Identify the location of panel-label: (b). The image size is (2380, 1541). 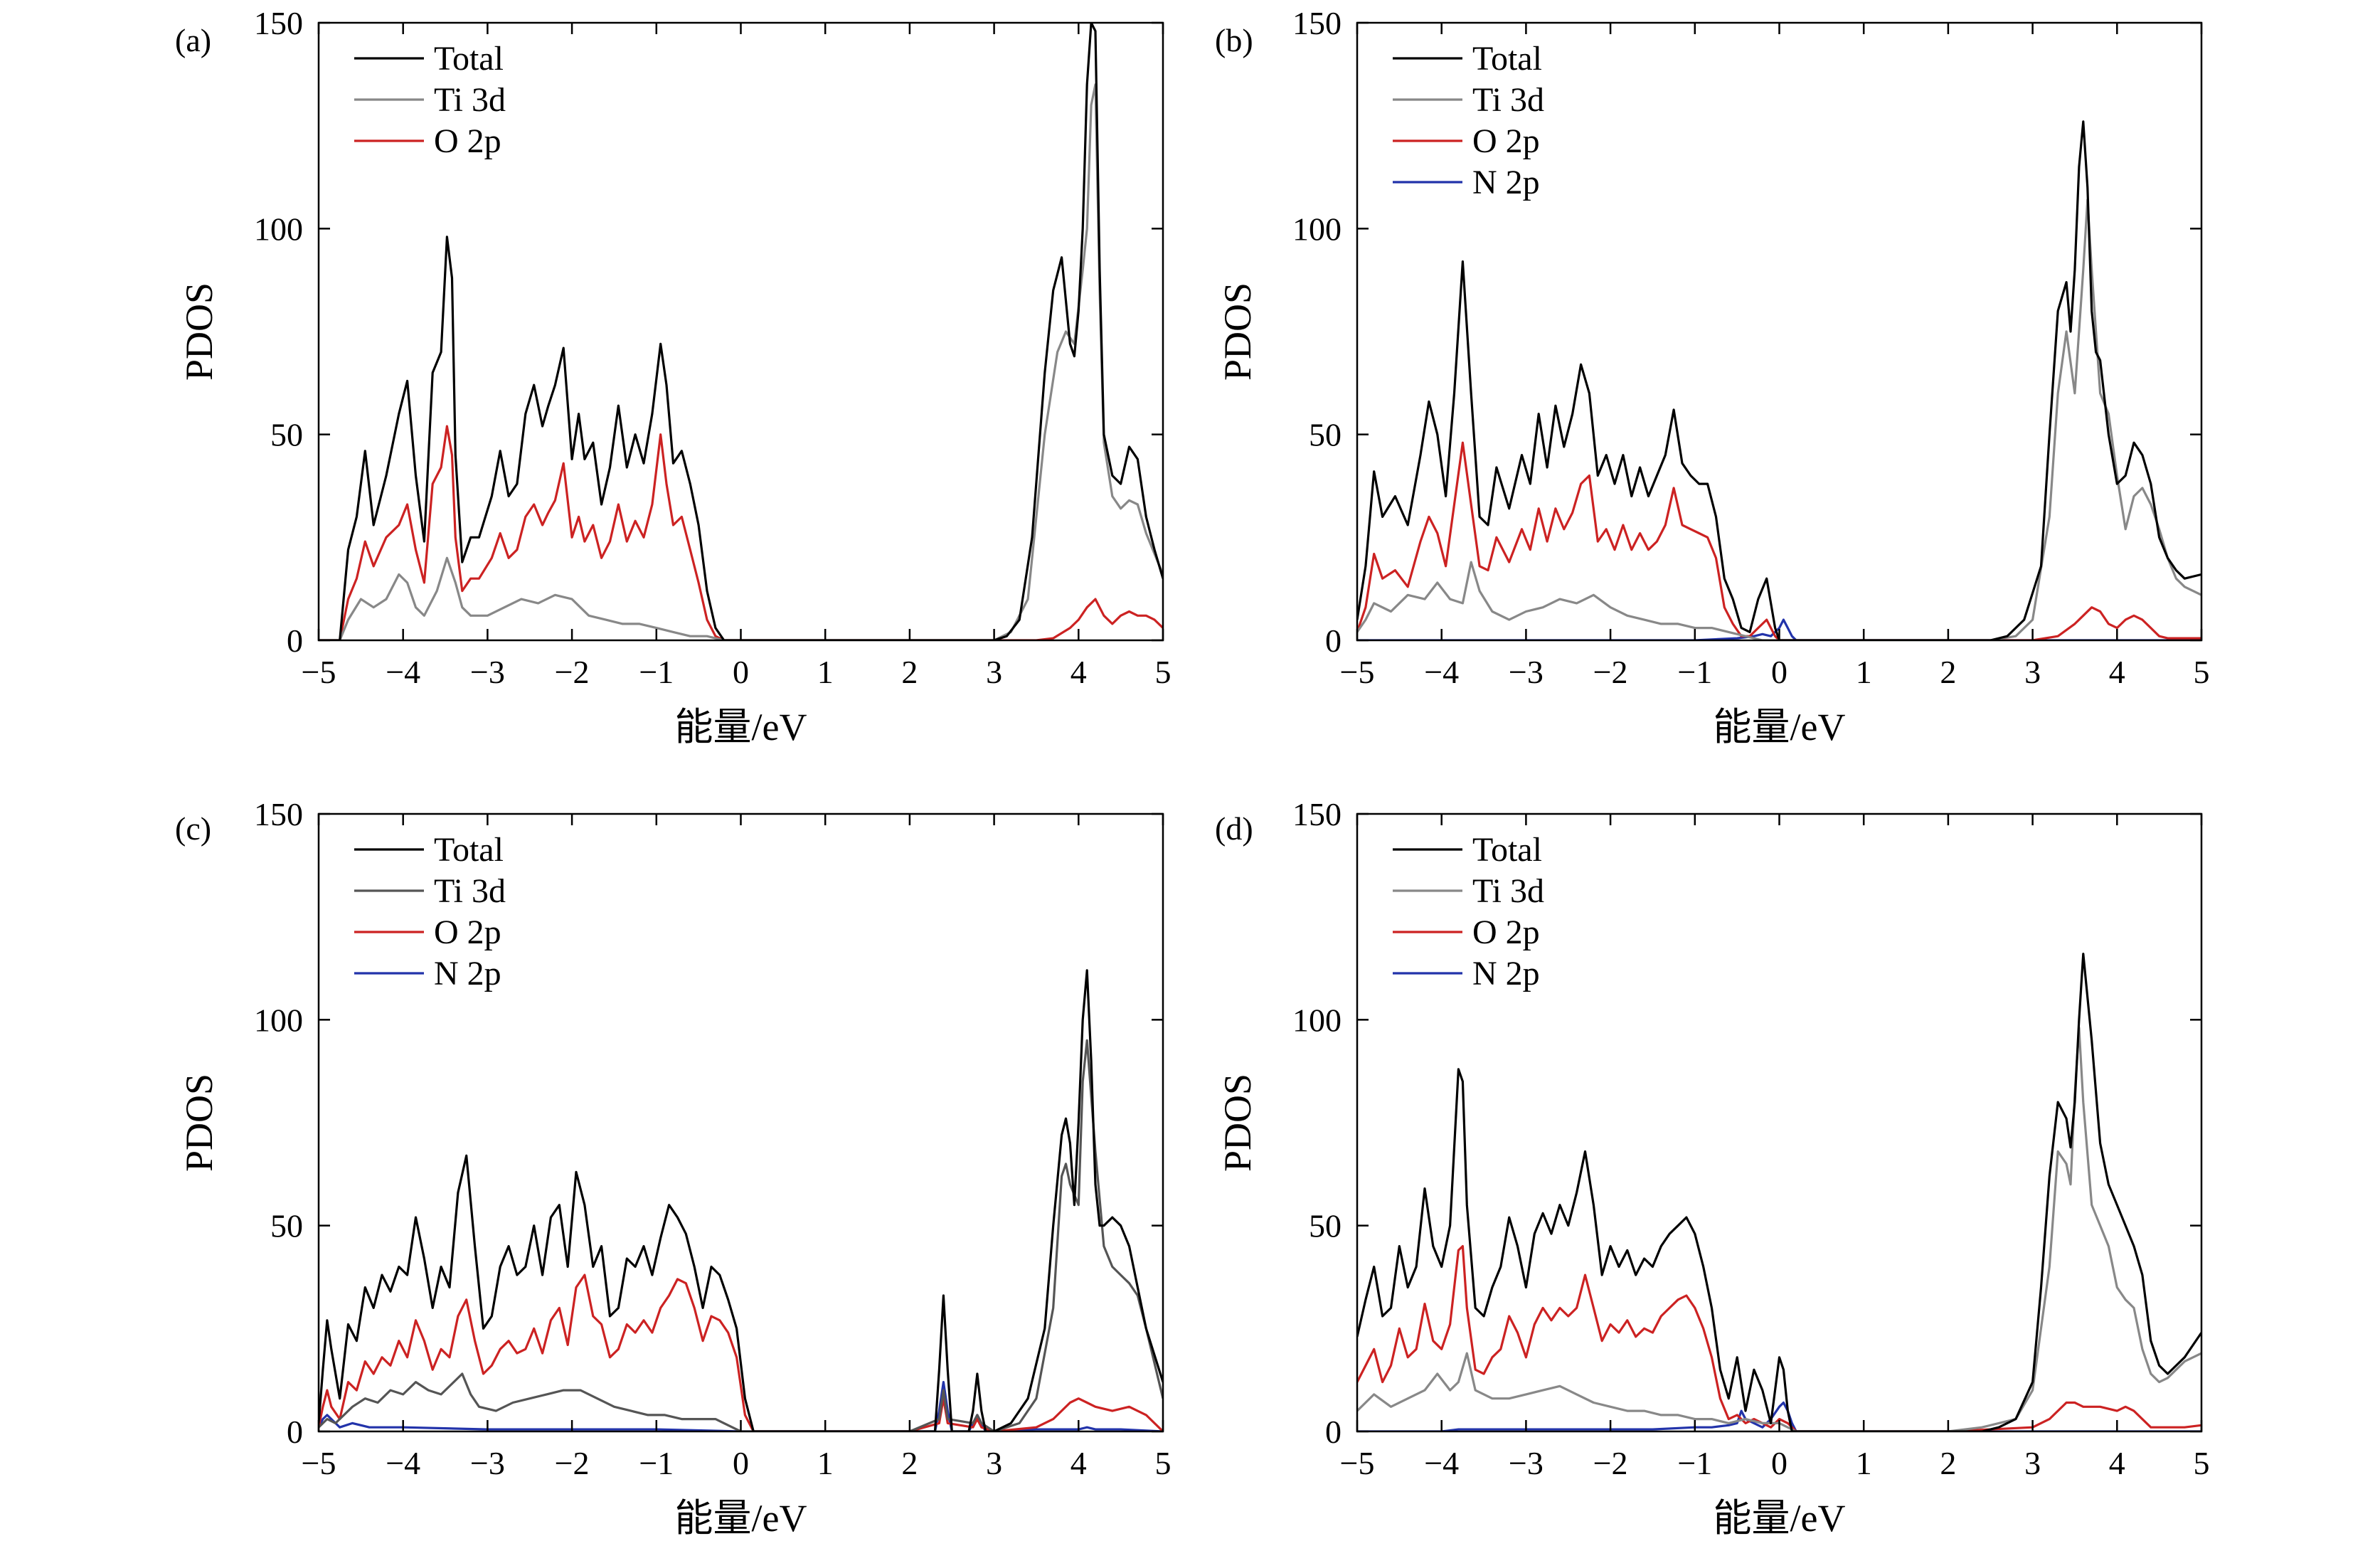
(1234, 40).